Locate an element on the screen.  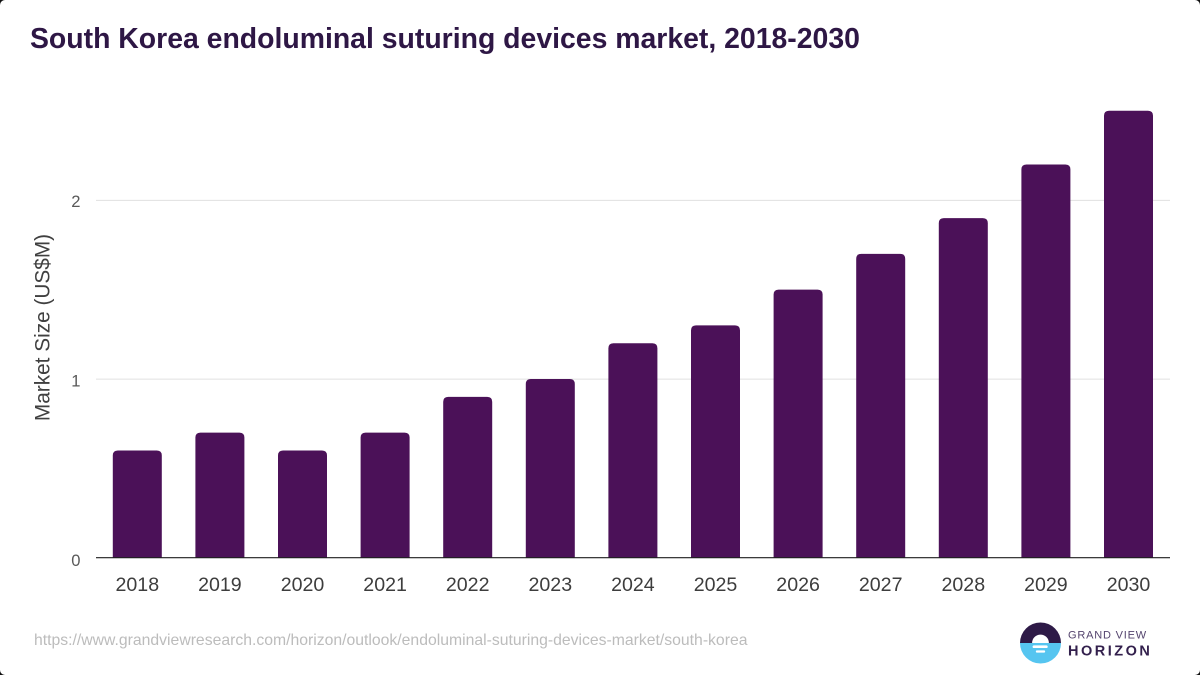
svg-text: 2026 is located at coordinates (798, 585).